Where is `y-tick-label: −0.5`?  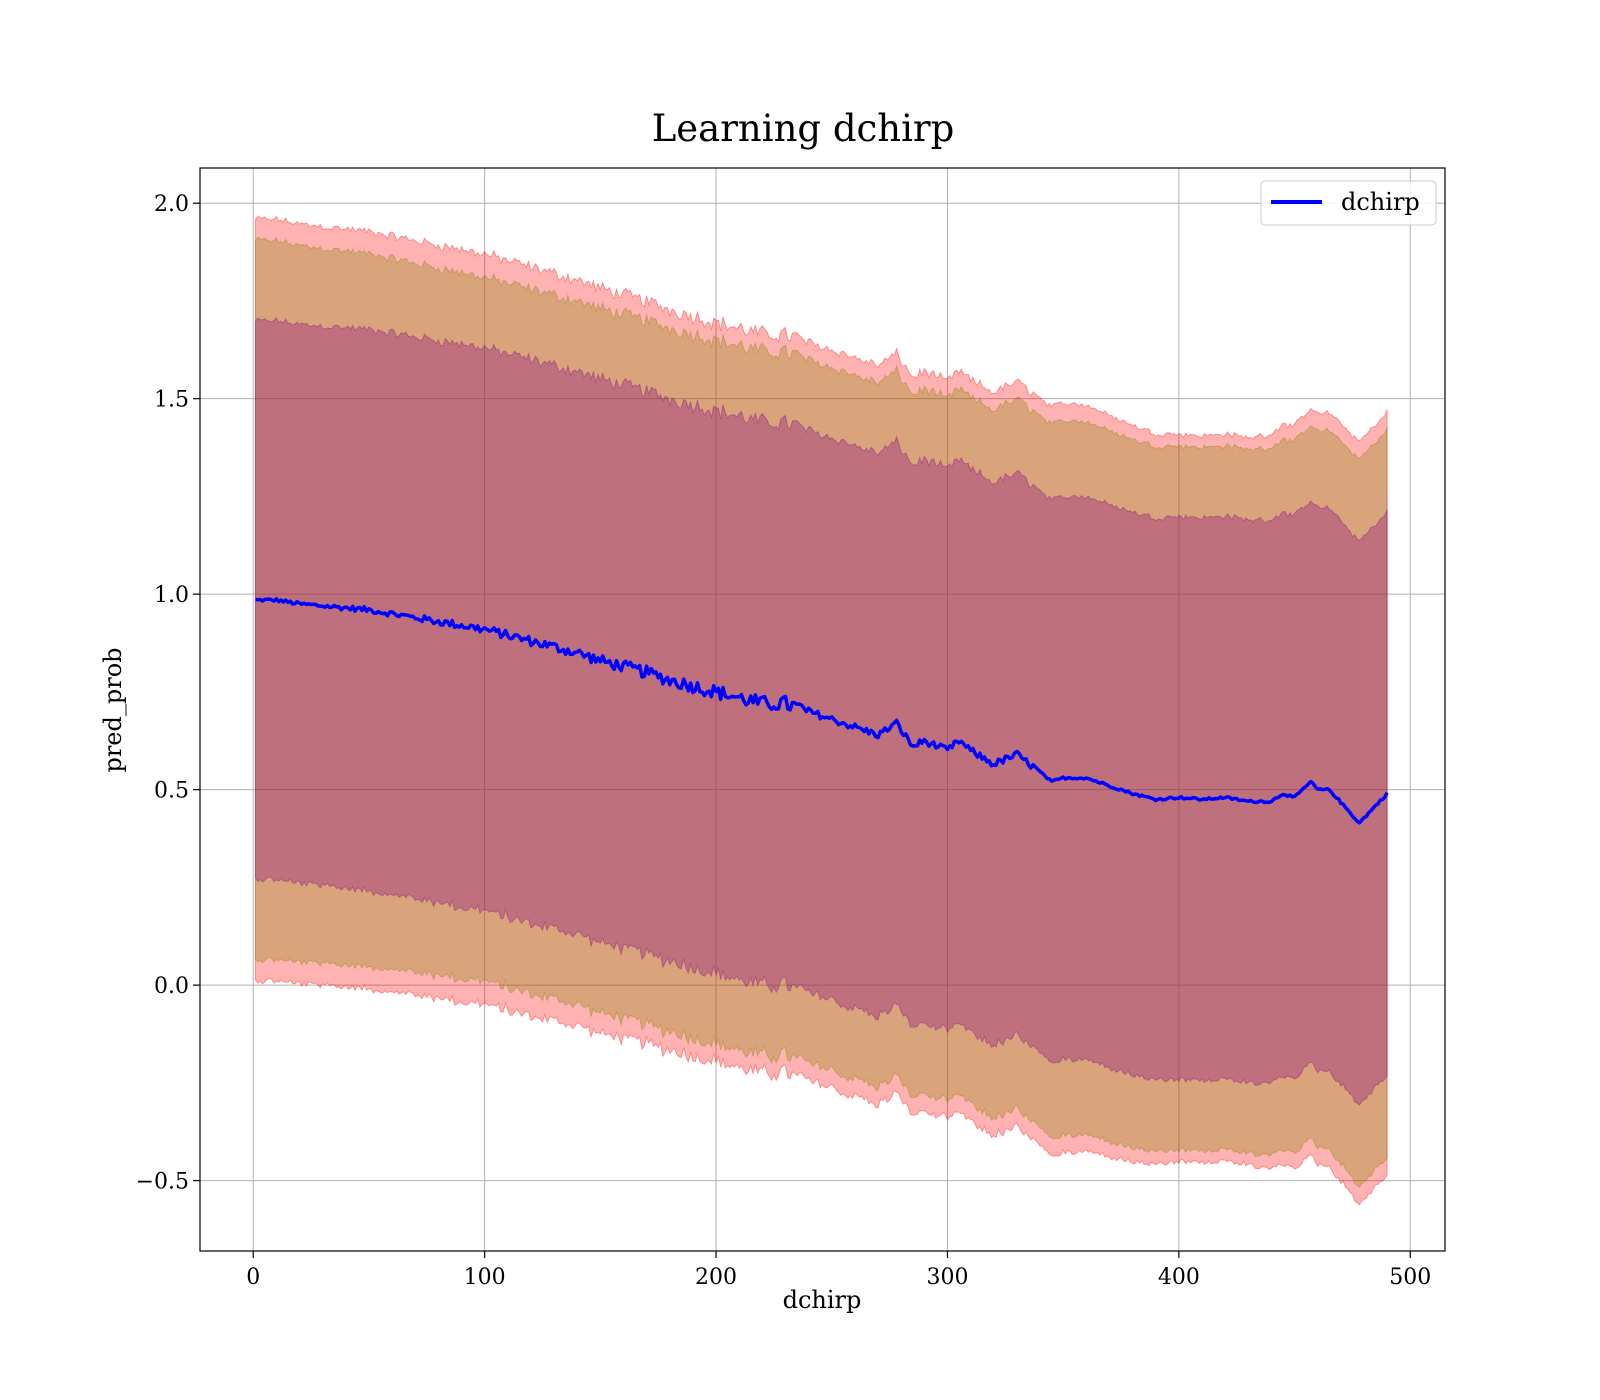 y-tick-label: −0.5 is located at coordinates (162, 1182).